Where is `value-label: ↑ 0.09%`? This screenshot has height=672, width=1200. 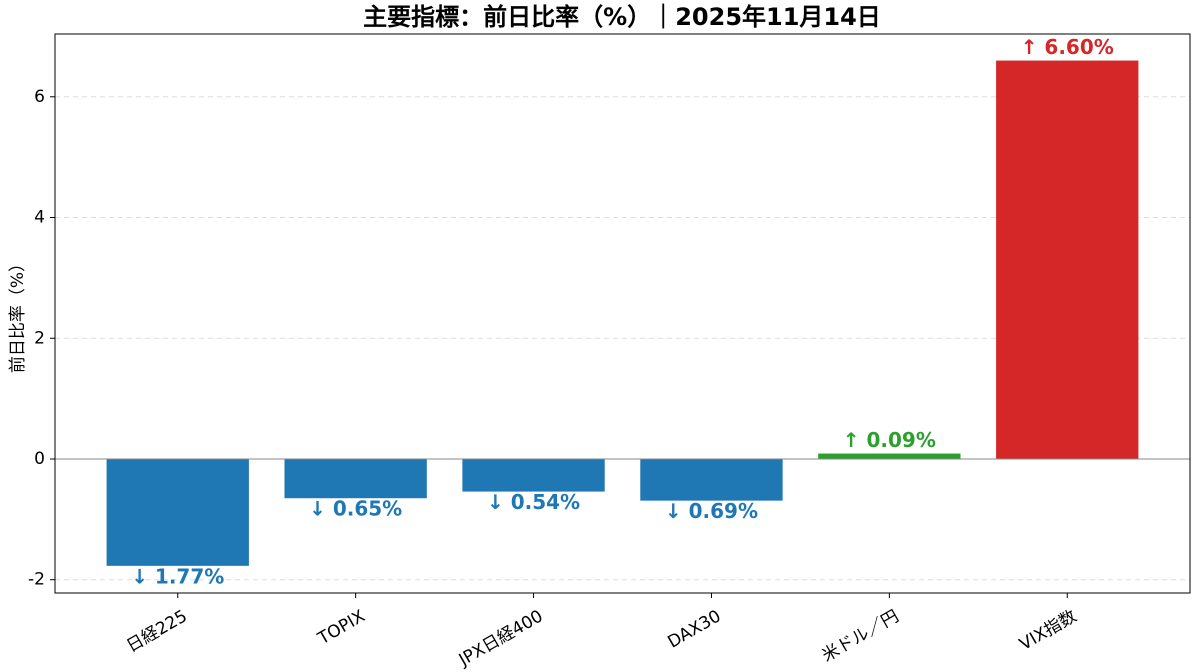 value-label: ↑ 0.09% is located at coordinates (889, 440).